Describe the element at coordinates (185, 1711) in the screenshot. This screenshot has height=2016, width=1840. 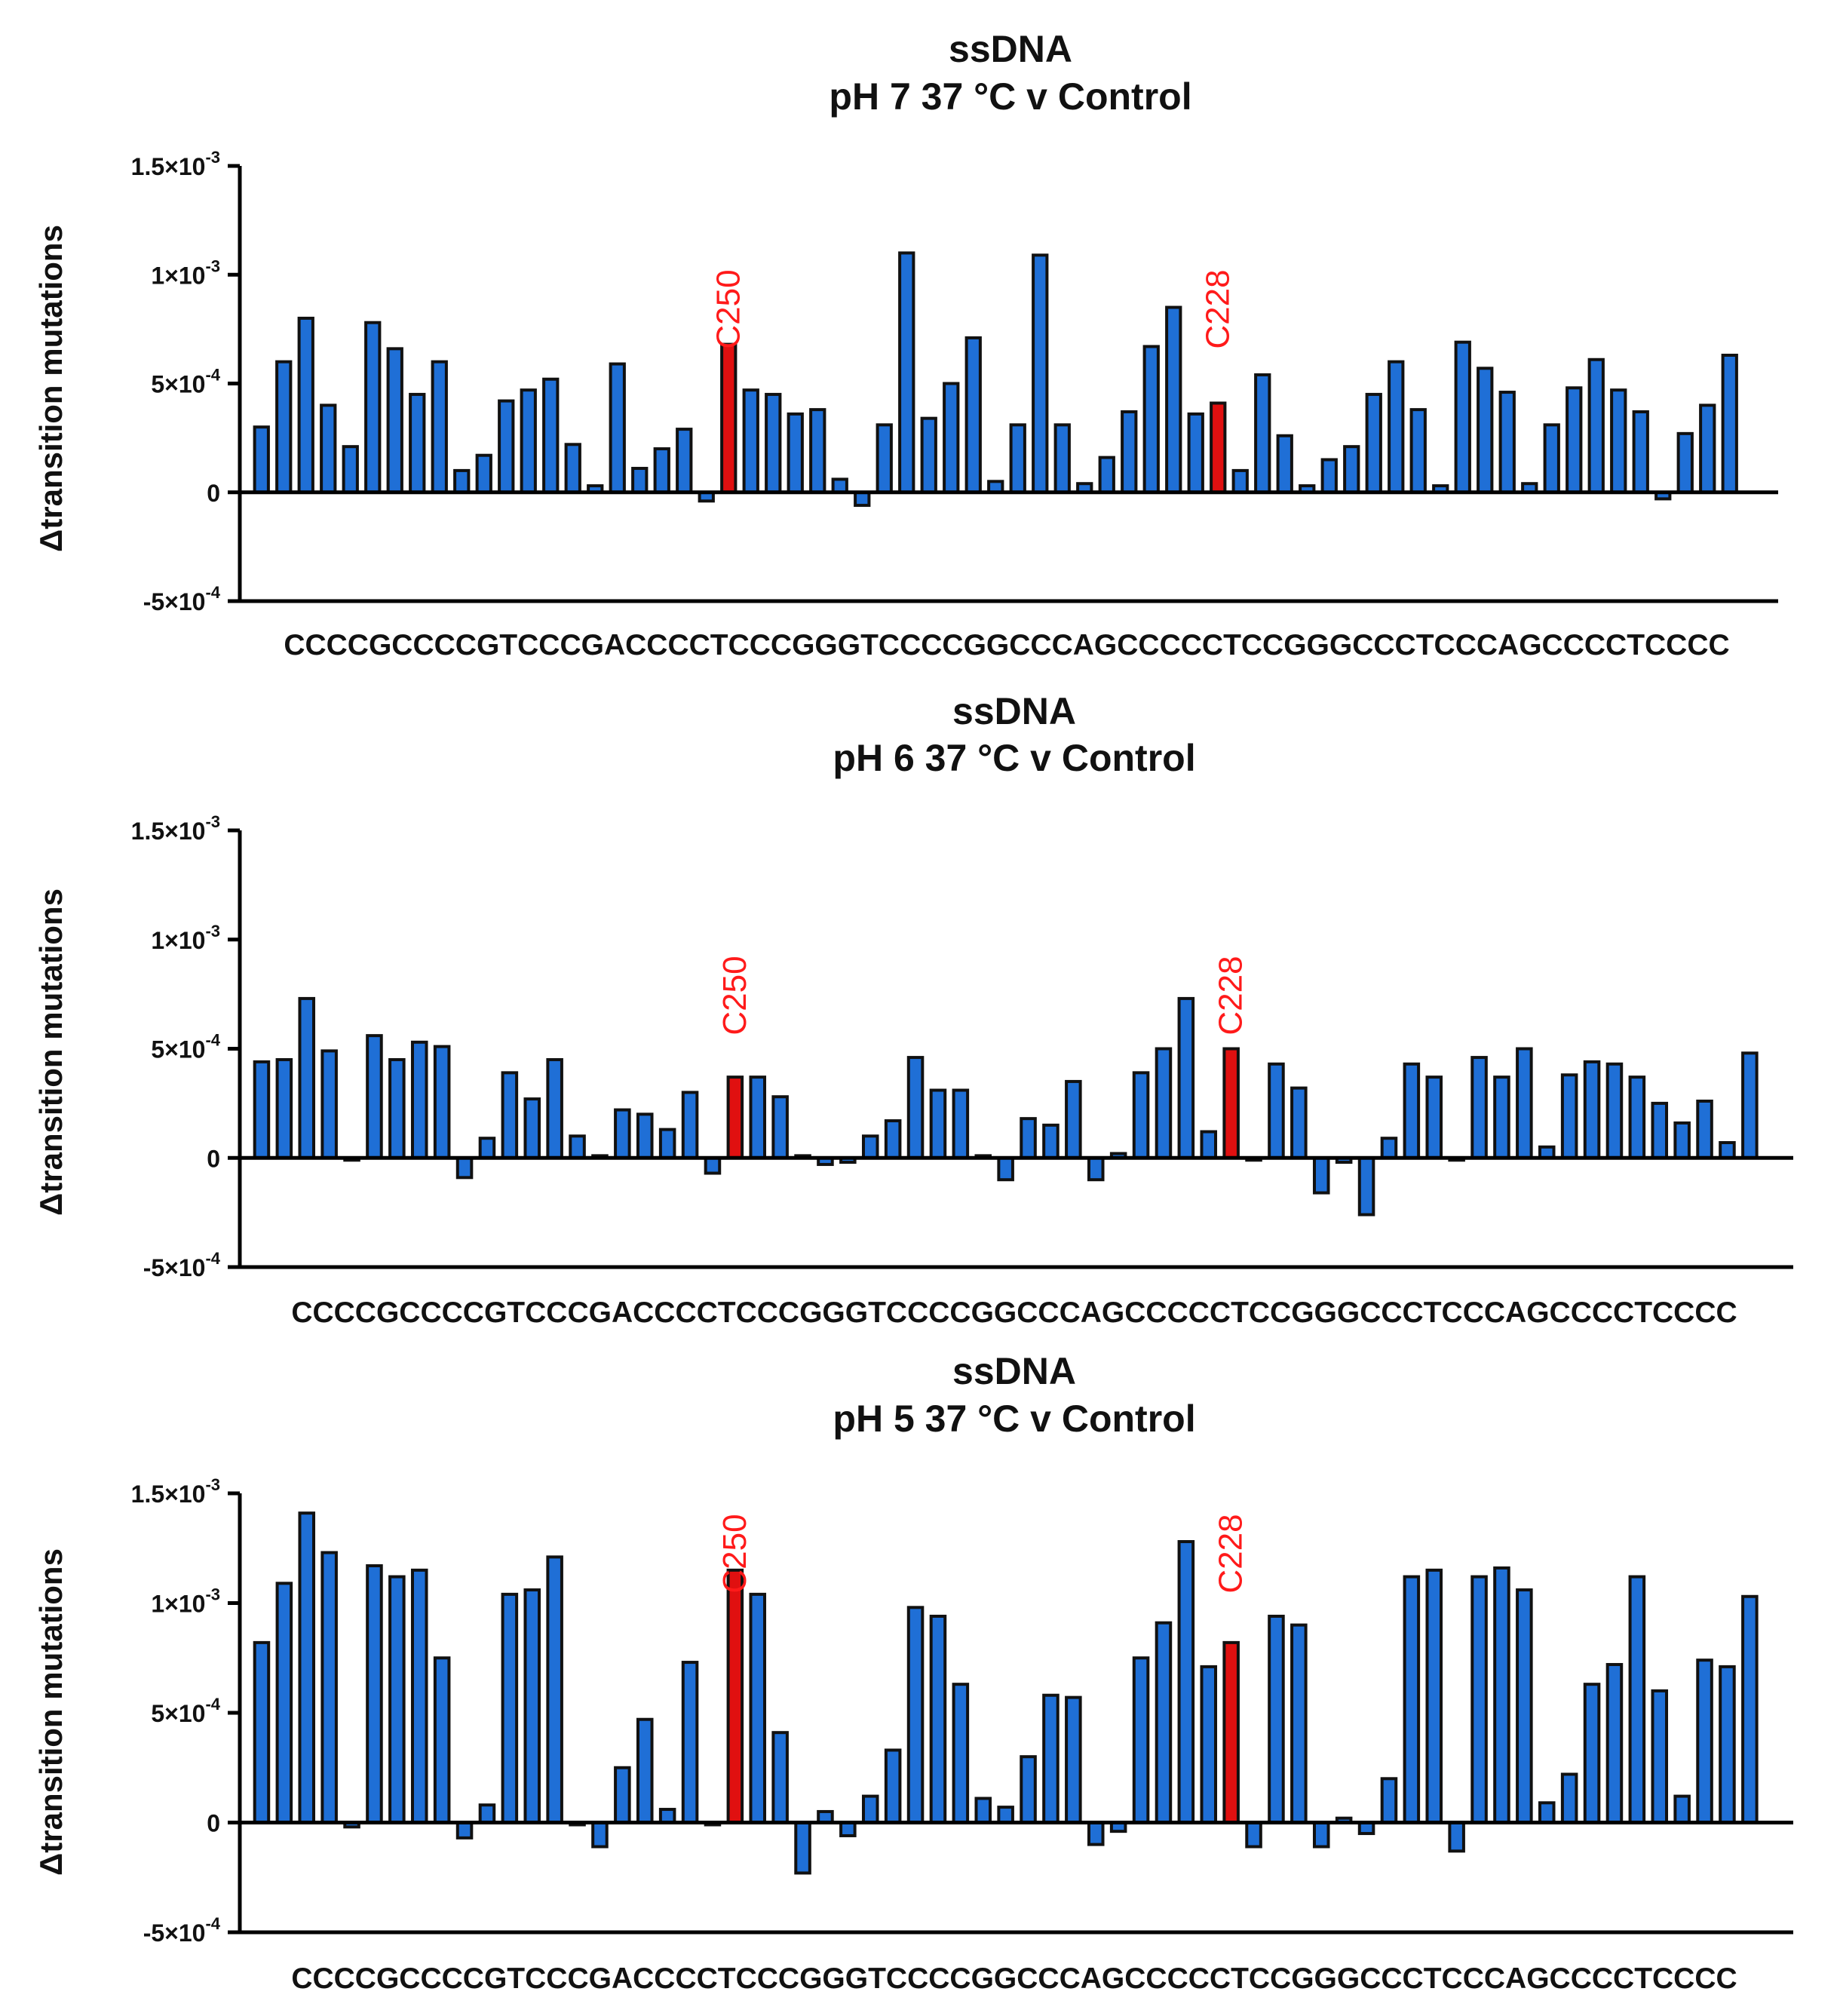
I see `y-axis-ticks: 1.5×10-3 1×10-3 5×10-4 0 -5×10⁻⁴` at that location.